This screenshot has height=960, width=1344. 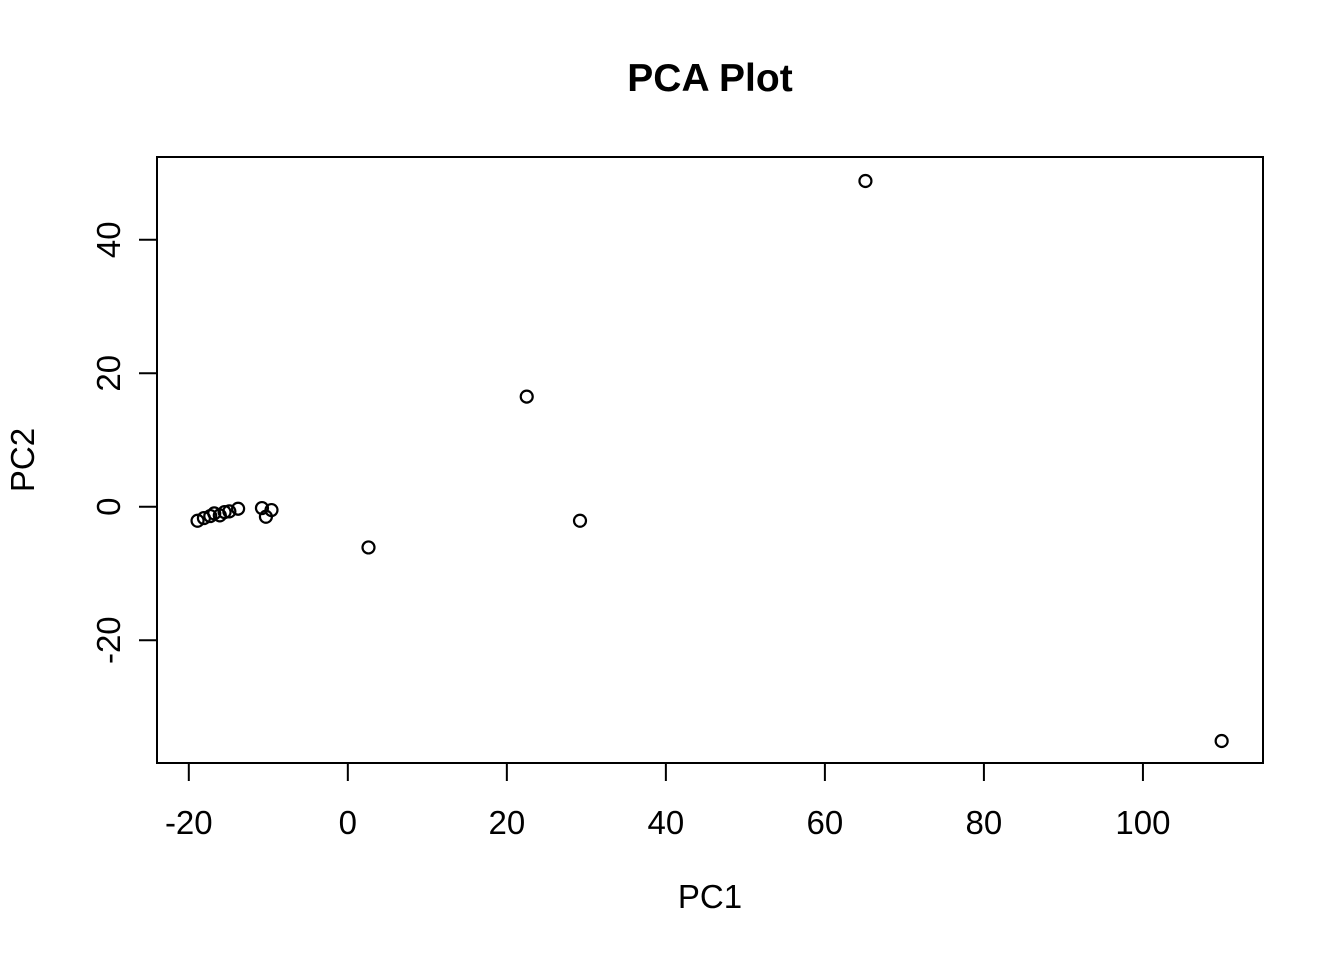 What do you see at coordinates (348, 822) in the screenshot?
I see `x-tick-label: 0` at bounding box center [348, 822].